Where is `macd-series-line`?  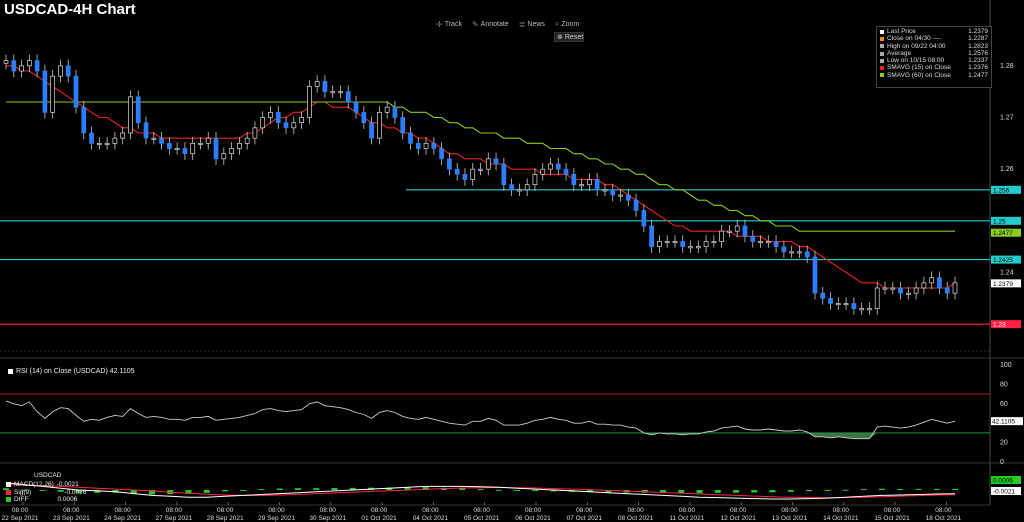
macd-series-line is located at coordinates (480, 491).